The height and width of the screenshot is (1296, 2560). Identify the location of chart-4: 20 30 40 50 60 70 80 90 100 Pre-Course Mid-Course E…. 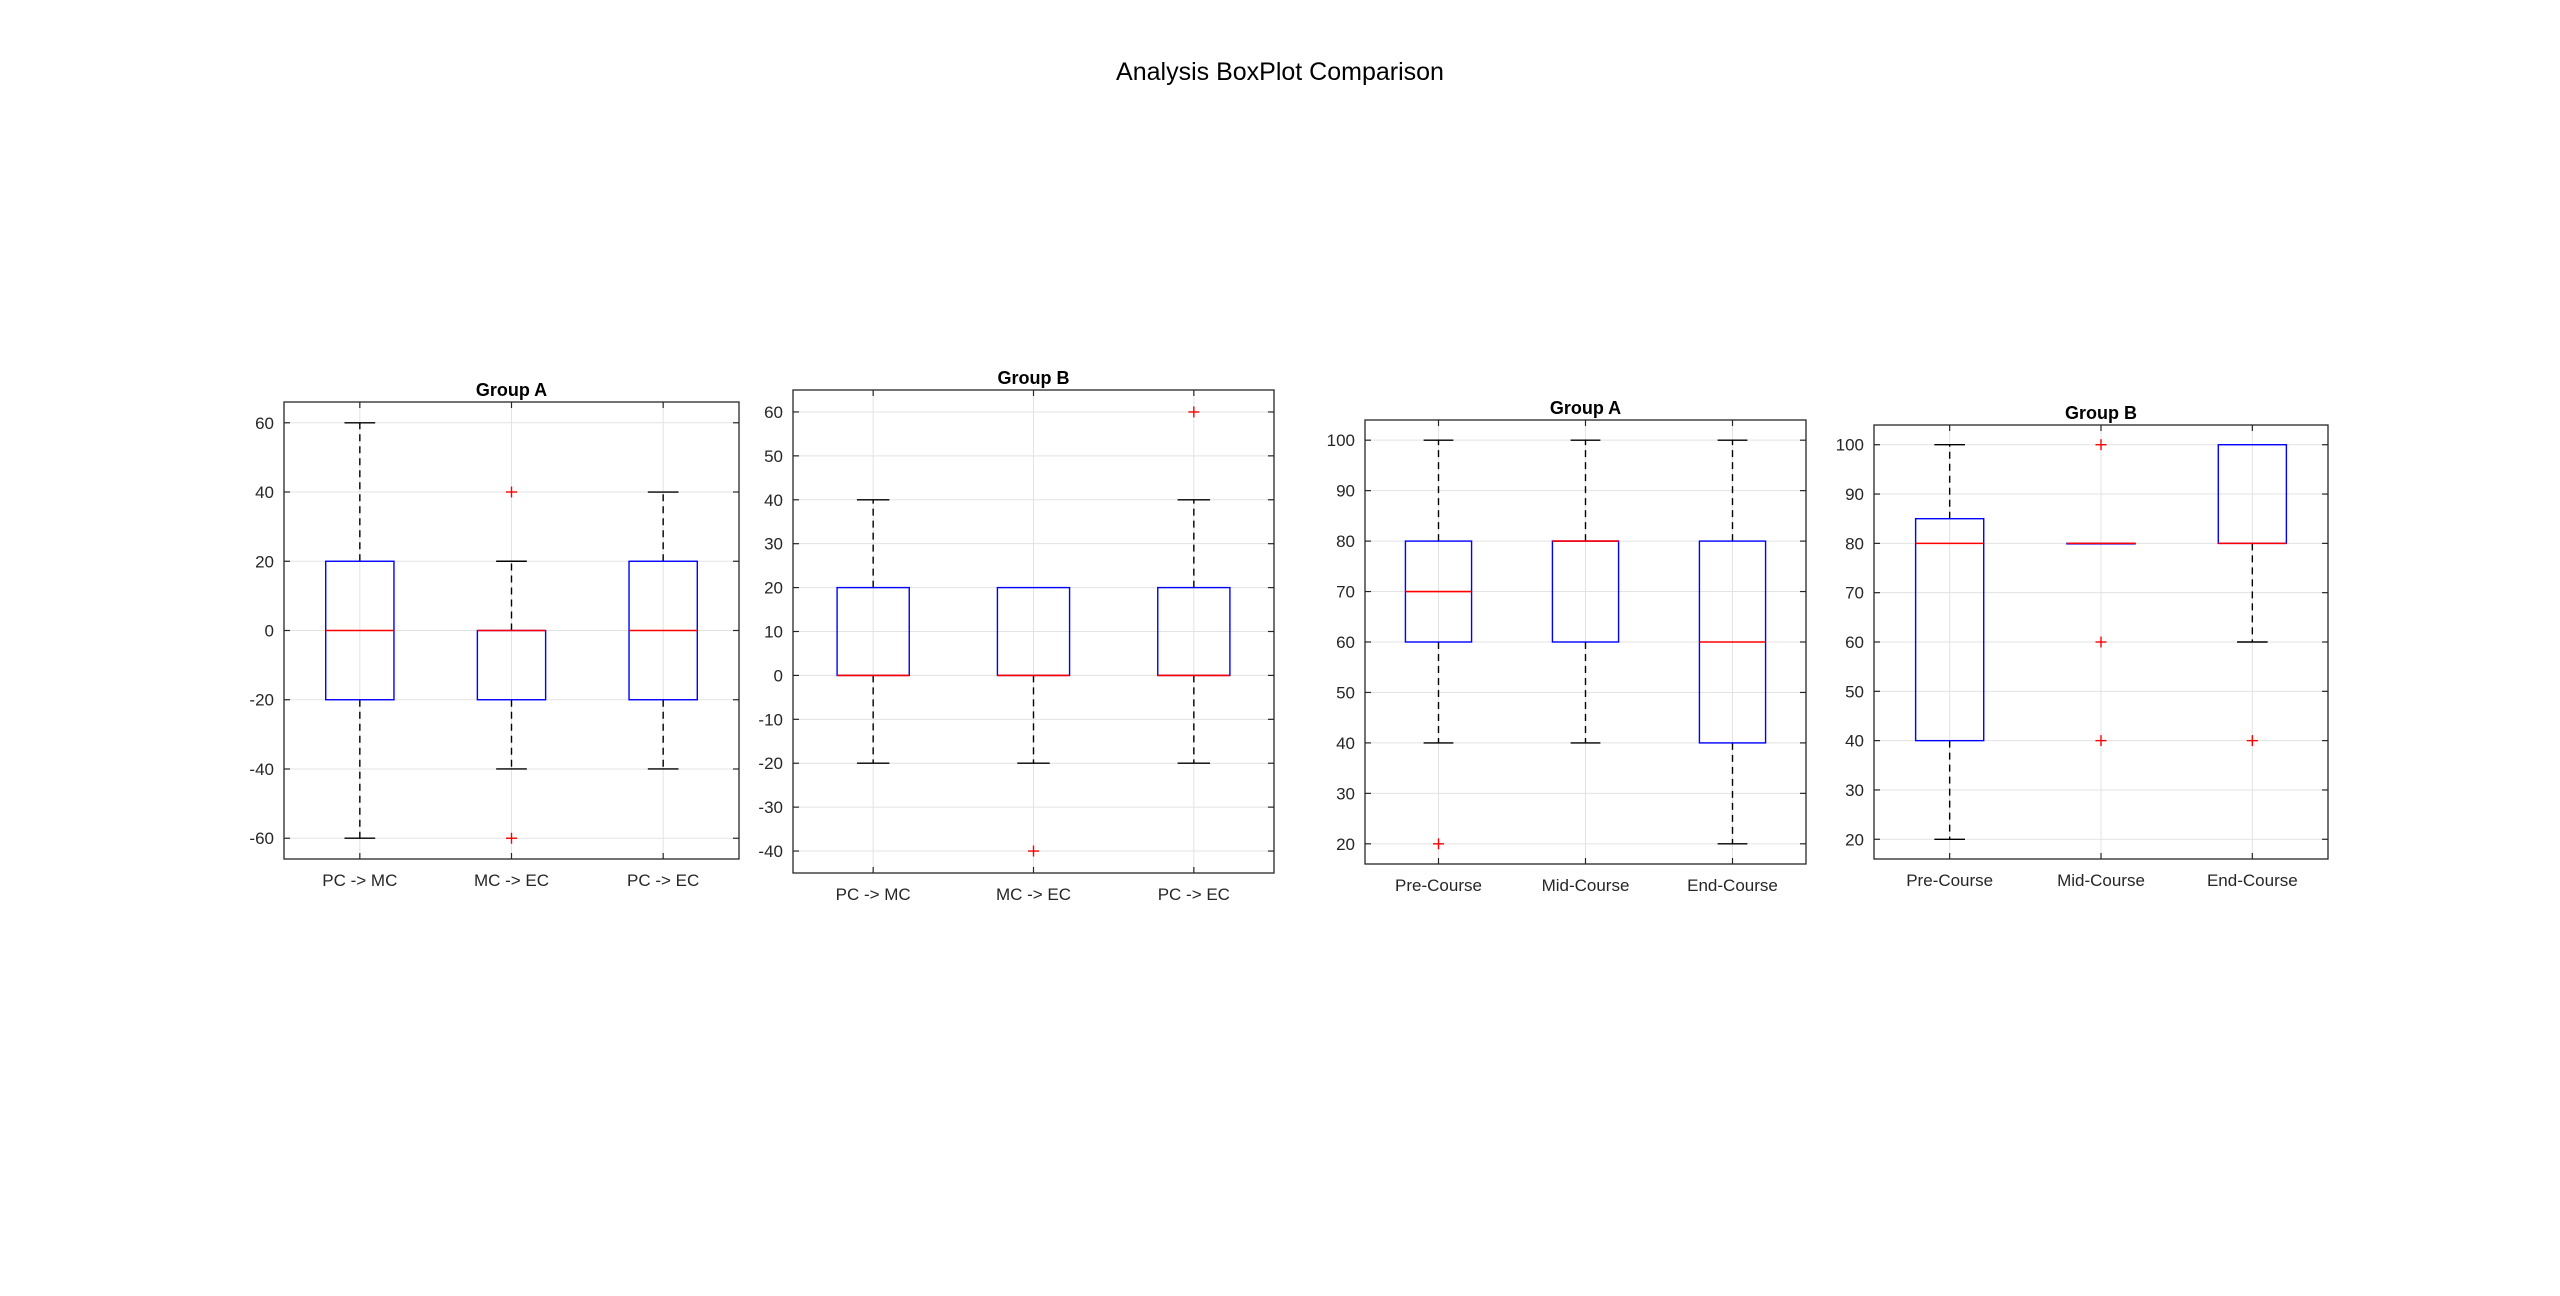
(2082, 646).